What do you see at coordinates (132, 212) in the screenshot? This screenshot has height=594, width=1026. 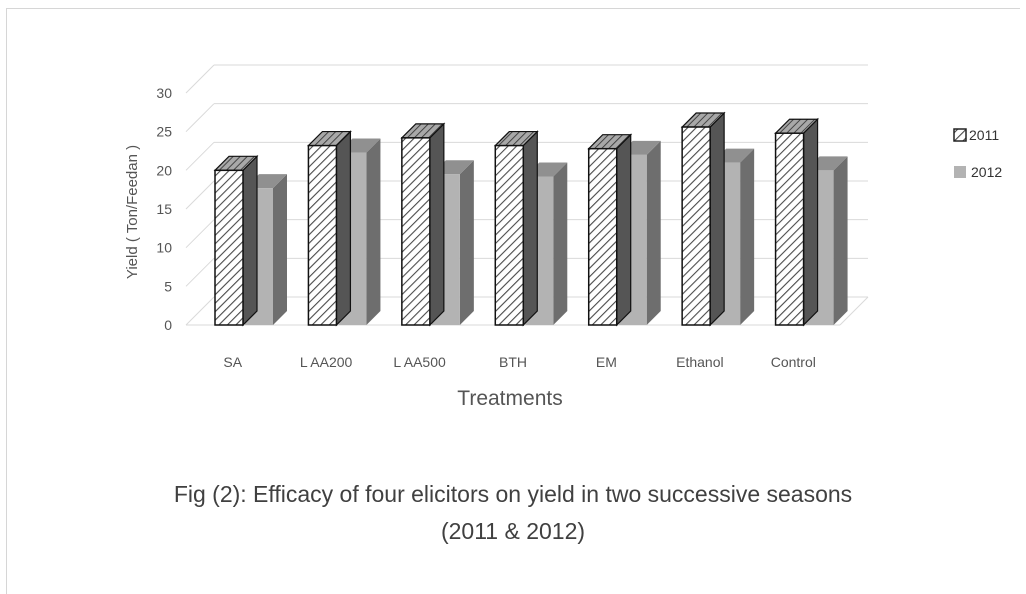 I see `y-axis-title: Yield ( Ton/Feedan )` at bounding box center [132, 212].